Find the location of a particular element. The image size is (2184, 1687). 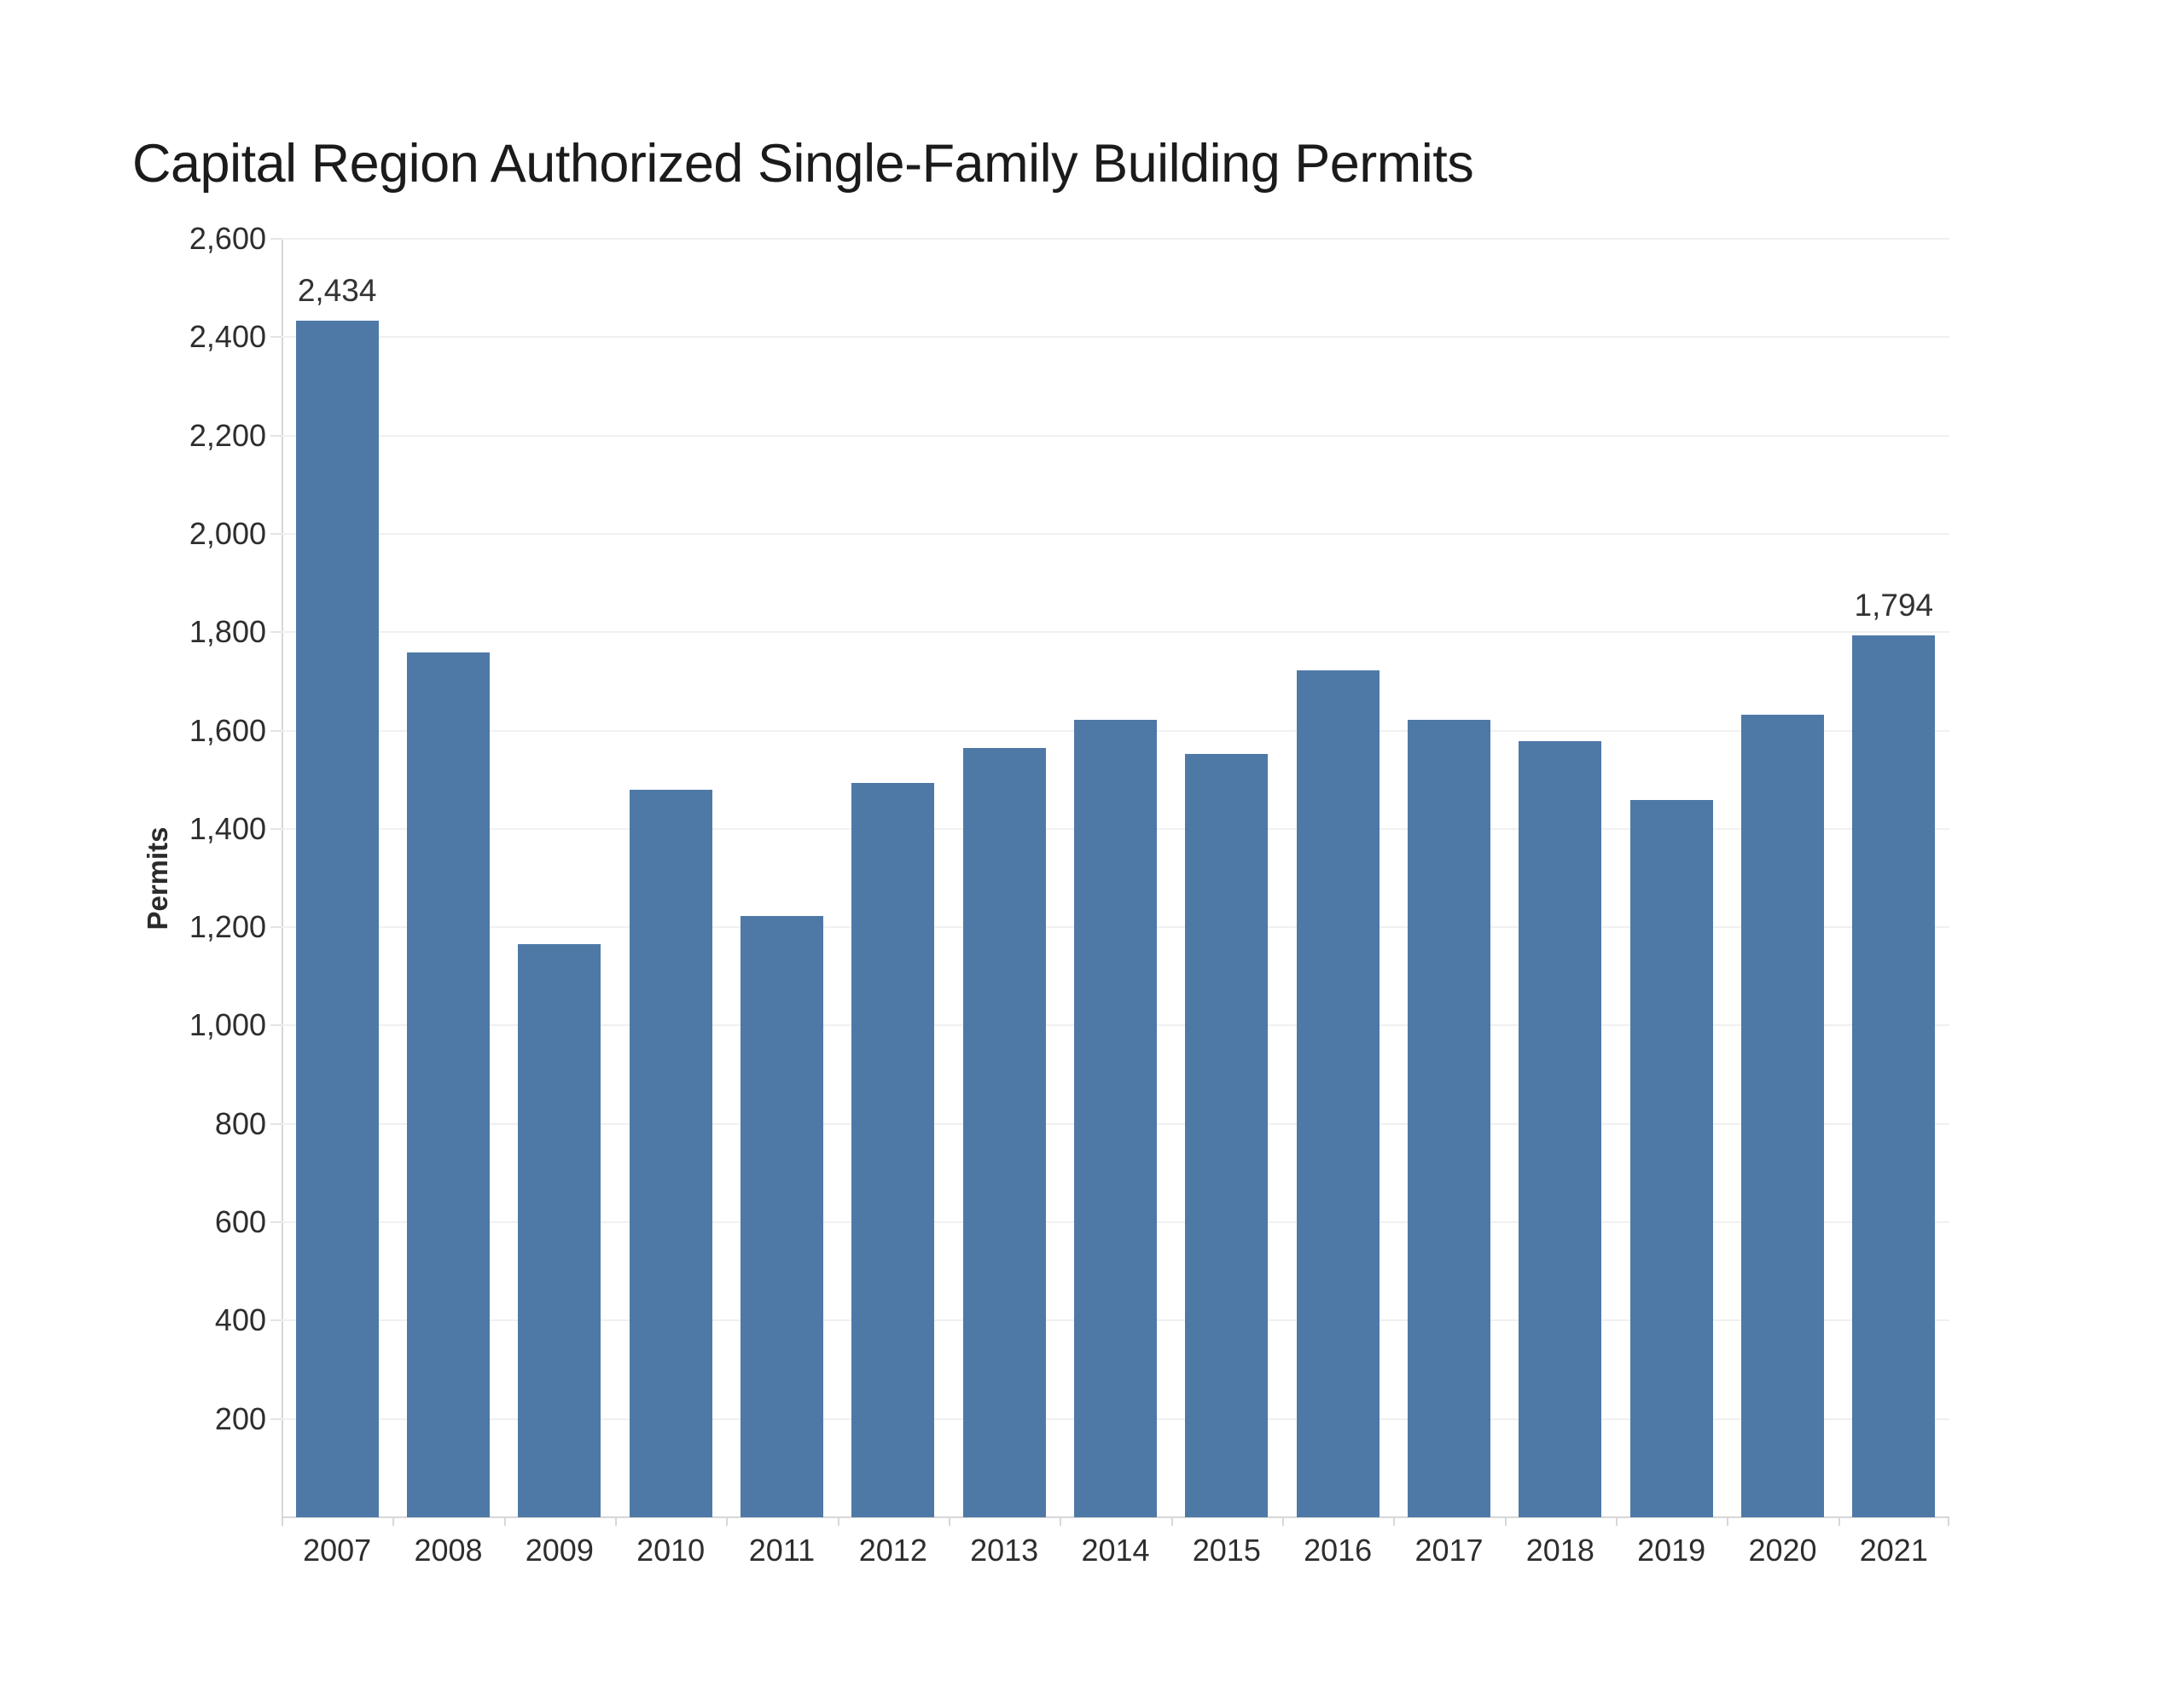

bar-2010 is located at coordinates (671, 1153).